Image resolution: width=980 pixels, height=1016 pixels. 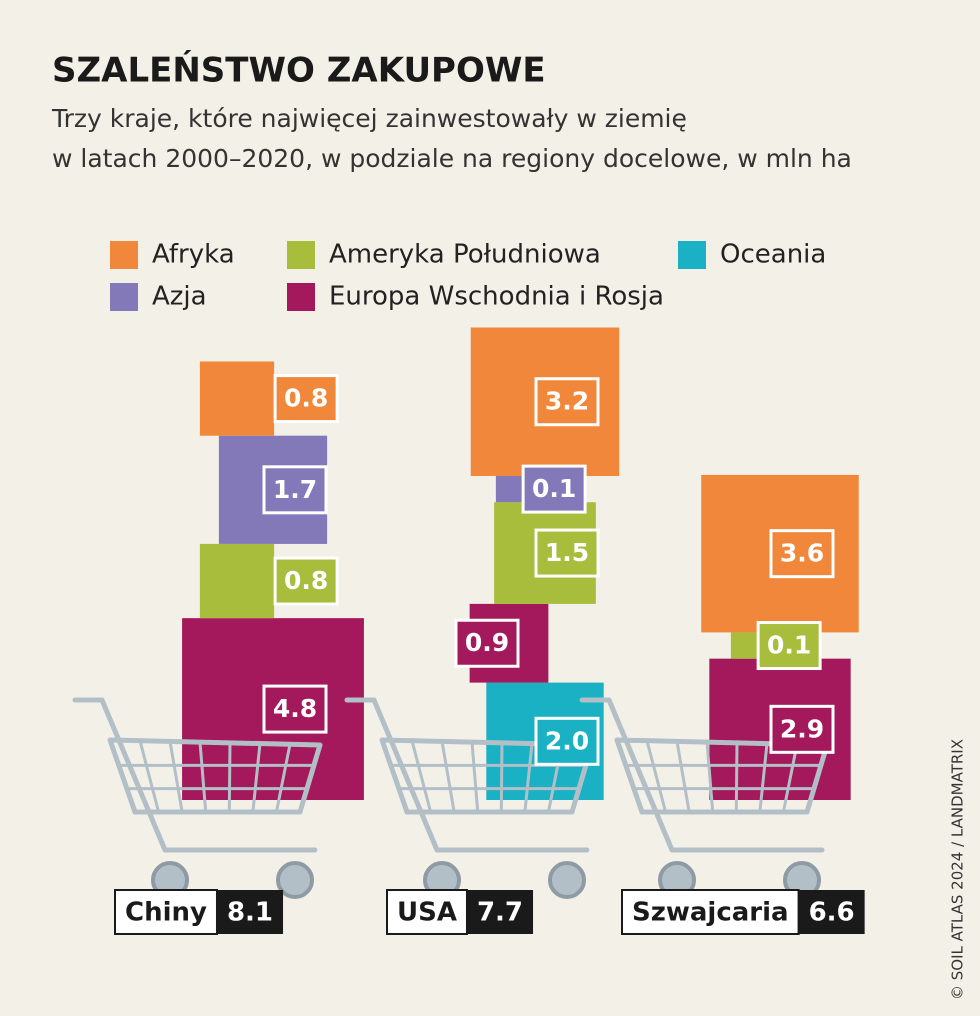 I want to click on legend-label: Afryka, so click(x=193, y=255).